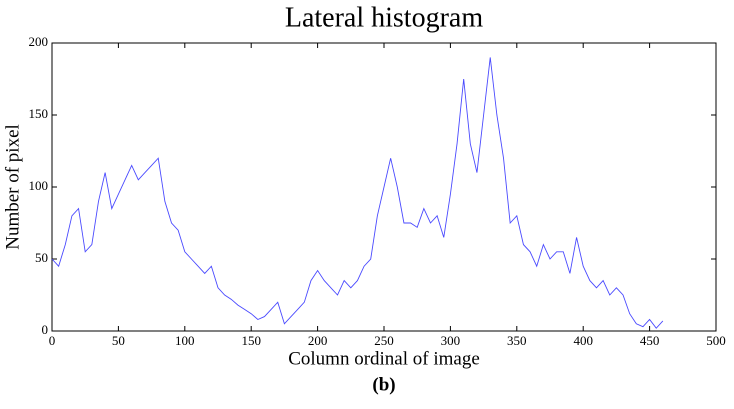  I want to click on y-tick-label: 150, so click(39, 113).